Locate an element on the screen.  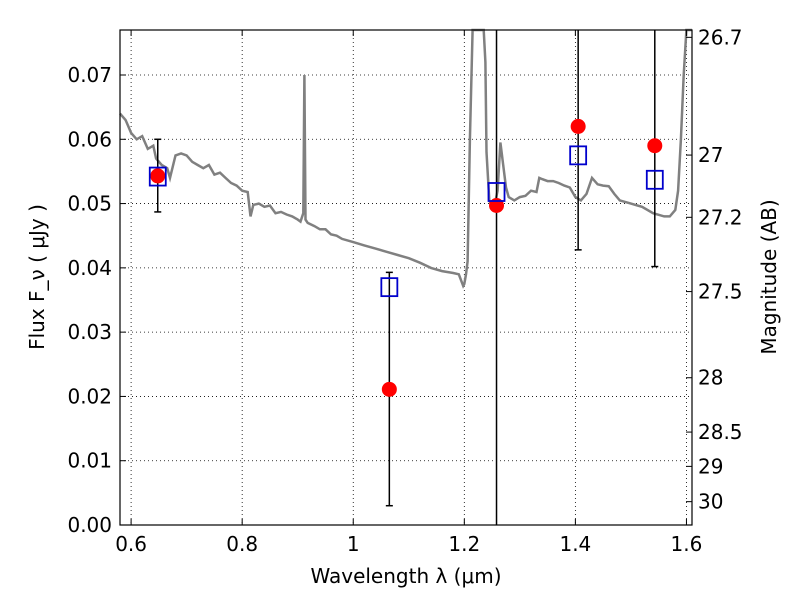
y-axis-ticks: 0.00 0.01 0.02 0.03 0.04 0.05 0.06 0.07 is located at coordinates (96, 300).